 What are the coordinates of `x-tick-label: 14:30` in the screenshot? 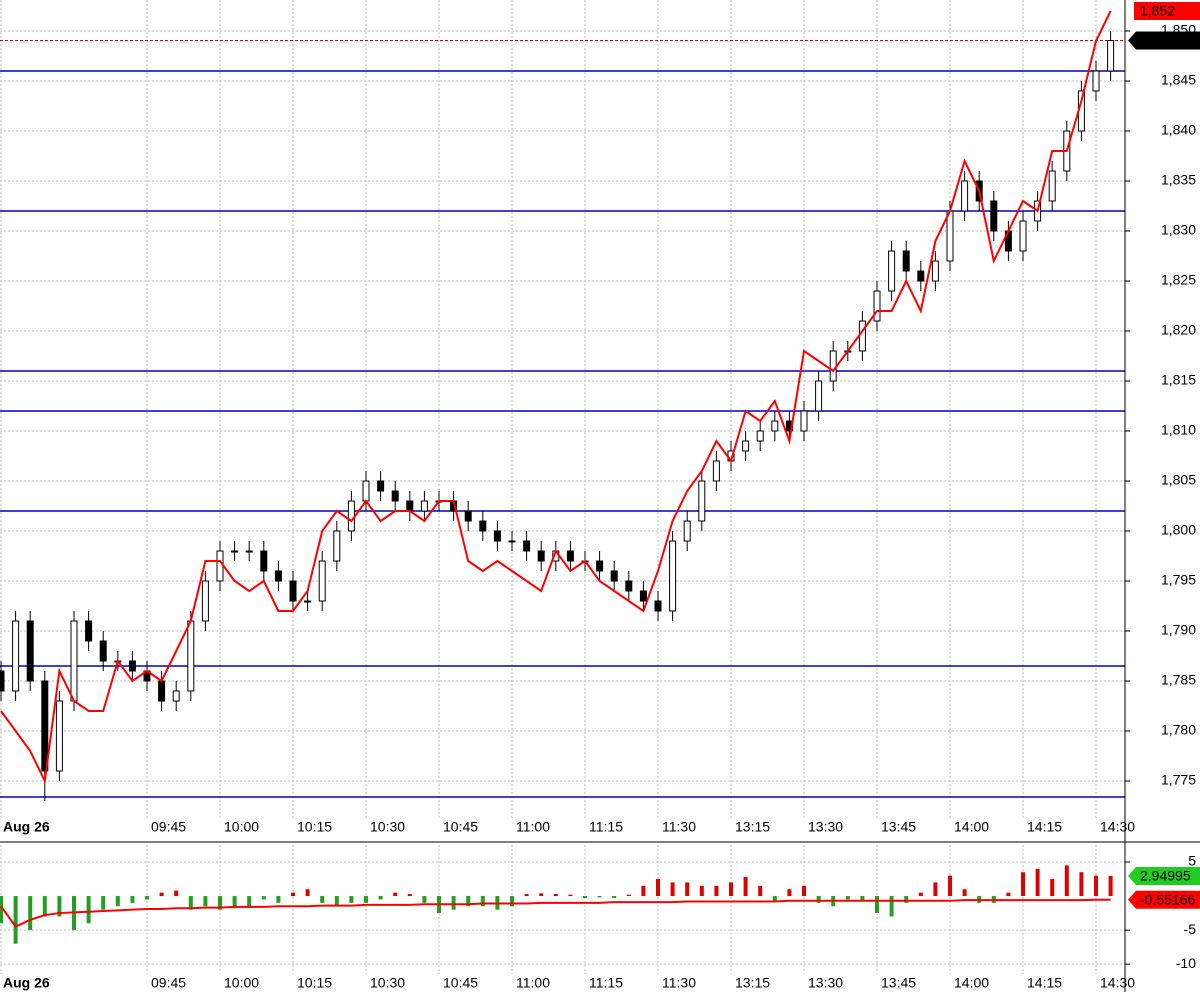 It's located at (1117, 827).